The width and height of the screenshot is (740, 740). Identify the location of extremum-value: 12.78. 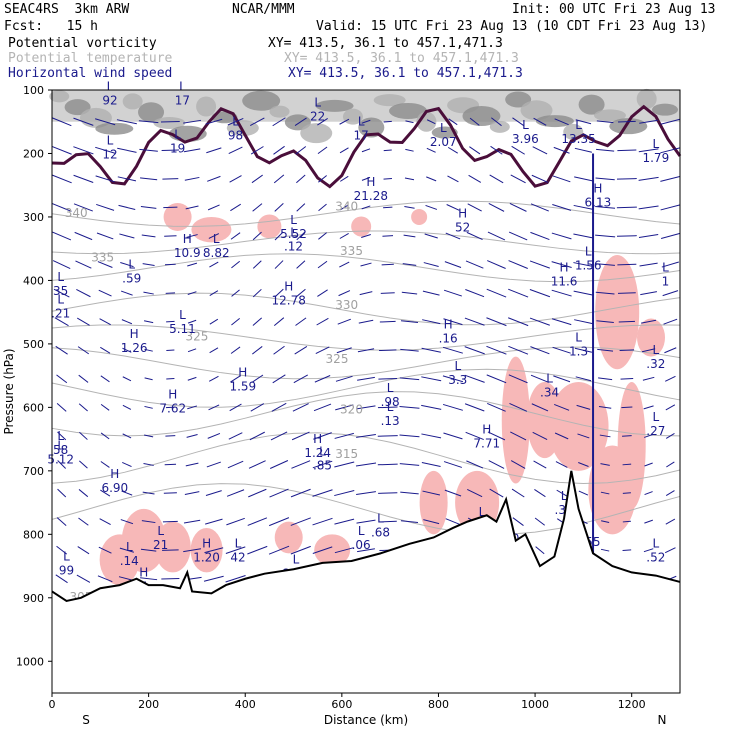
(289, 301).